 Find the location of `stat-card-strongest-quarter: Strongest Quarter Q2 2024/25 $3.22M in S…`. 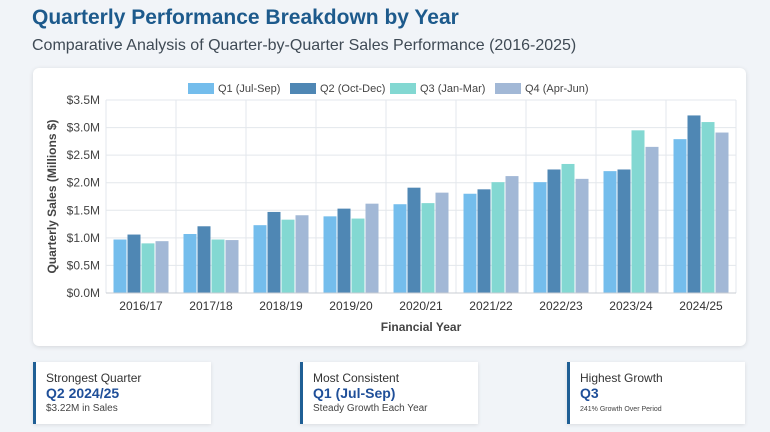

stat-card-strongest-quarter: Strongest Quarter Q2 2024/25 $3.22M in S… is located at coordinates (122, 393).